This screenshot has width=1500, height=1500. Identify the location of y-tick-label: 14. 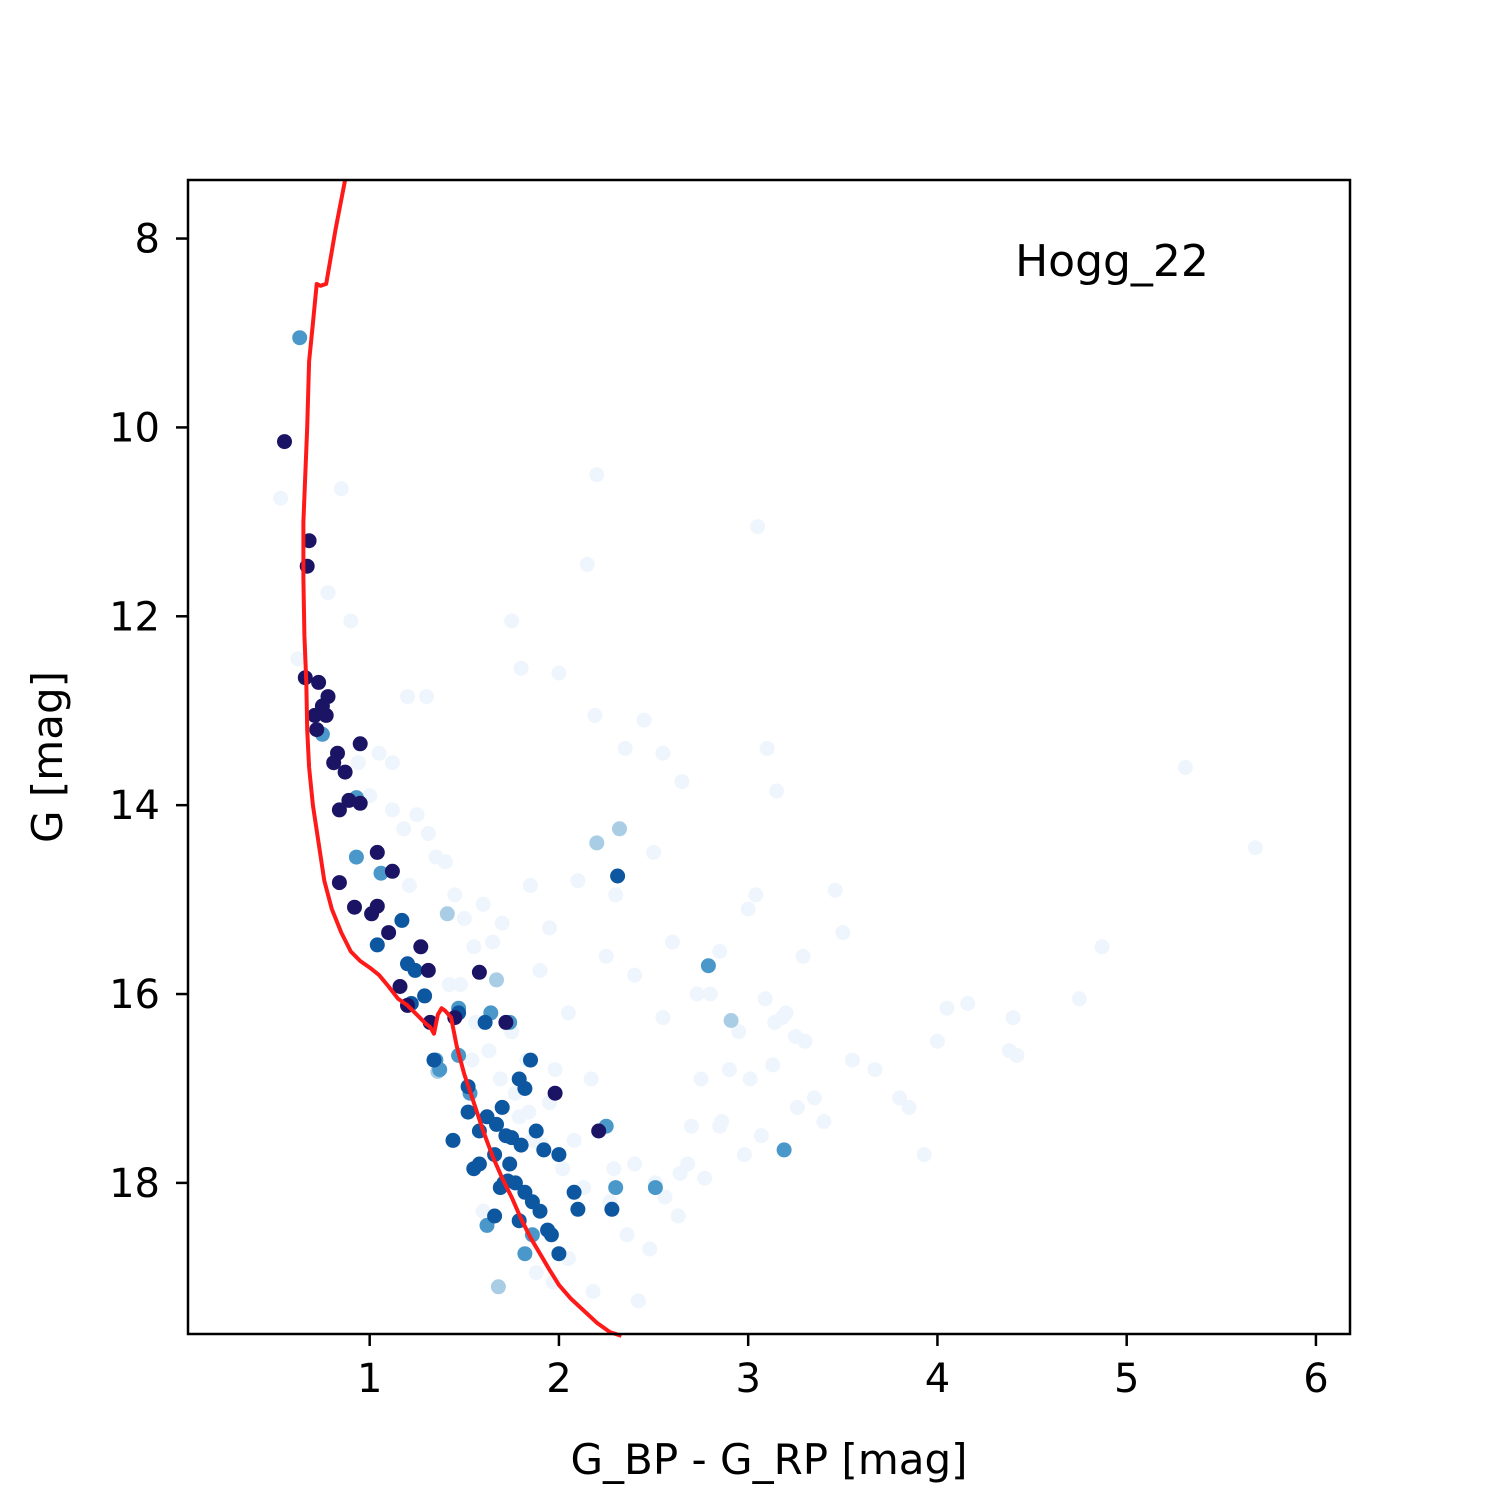
(134, 806).